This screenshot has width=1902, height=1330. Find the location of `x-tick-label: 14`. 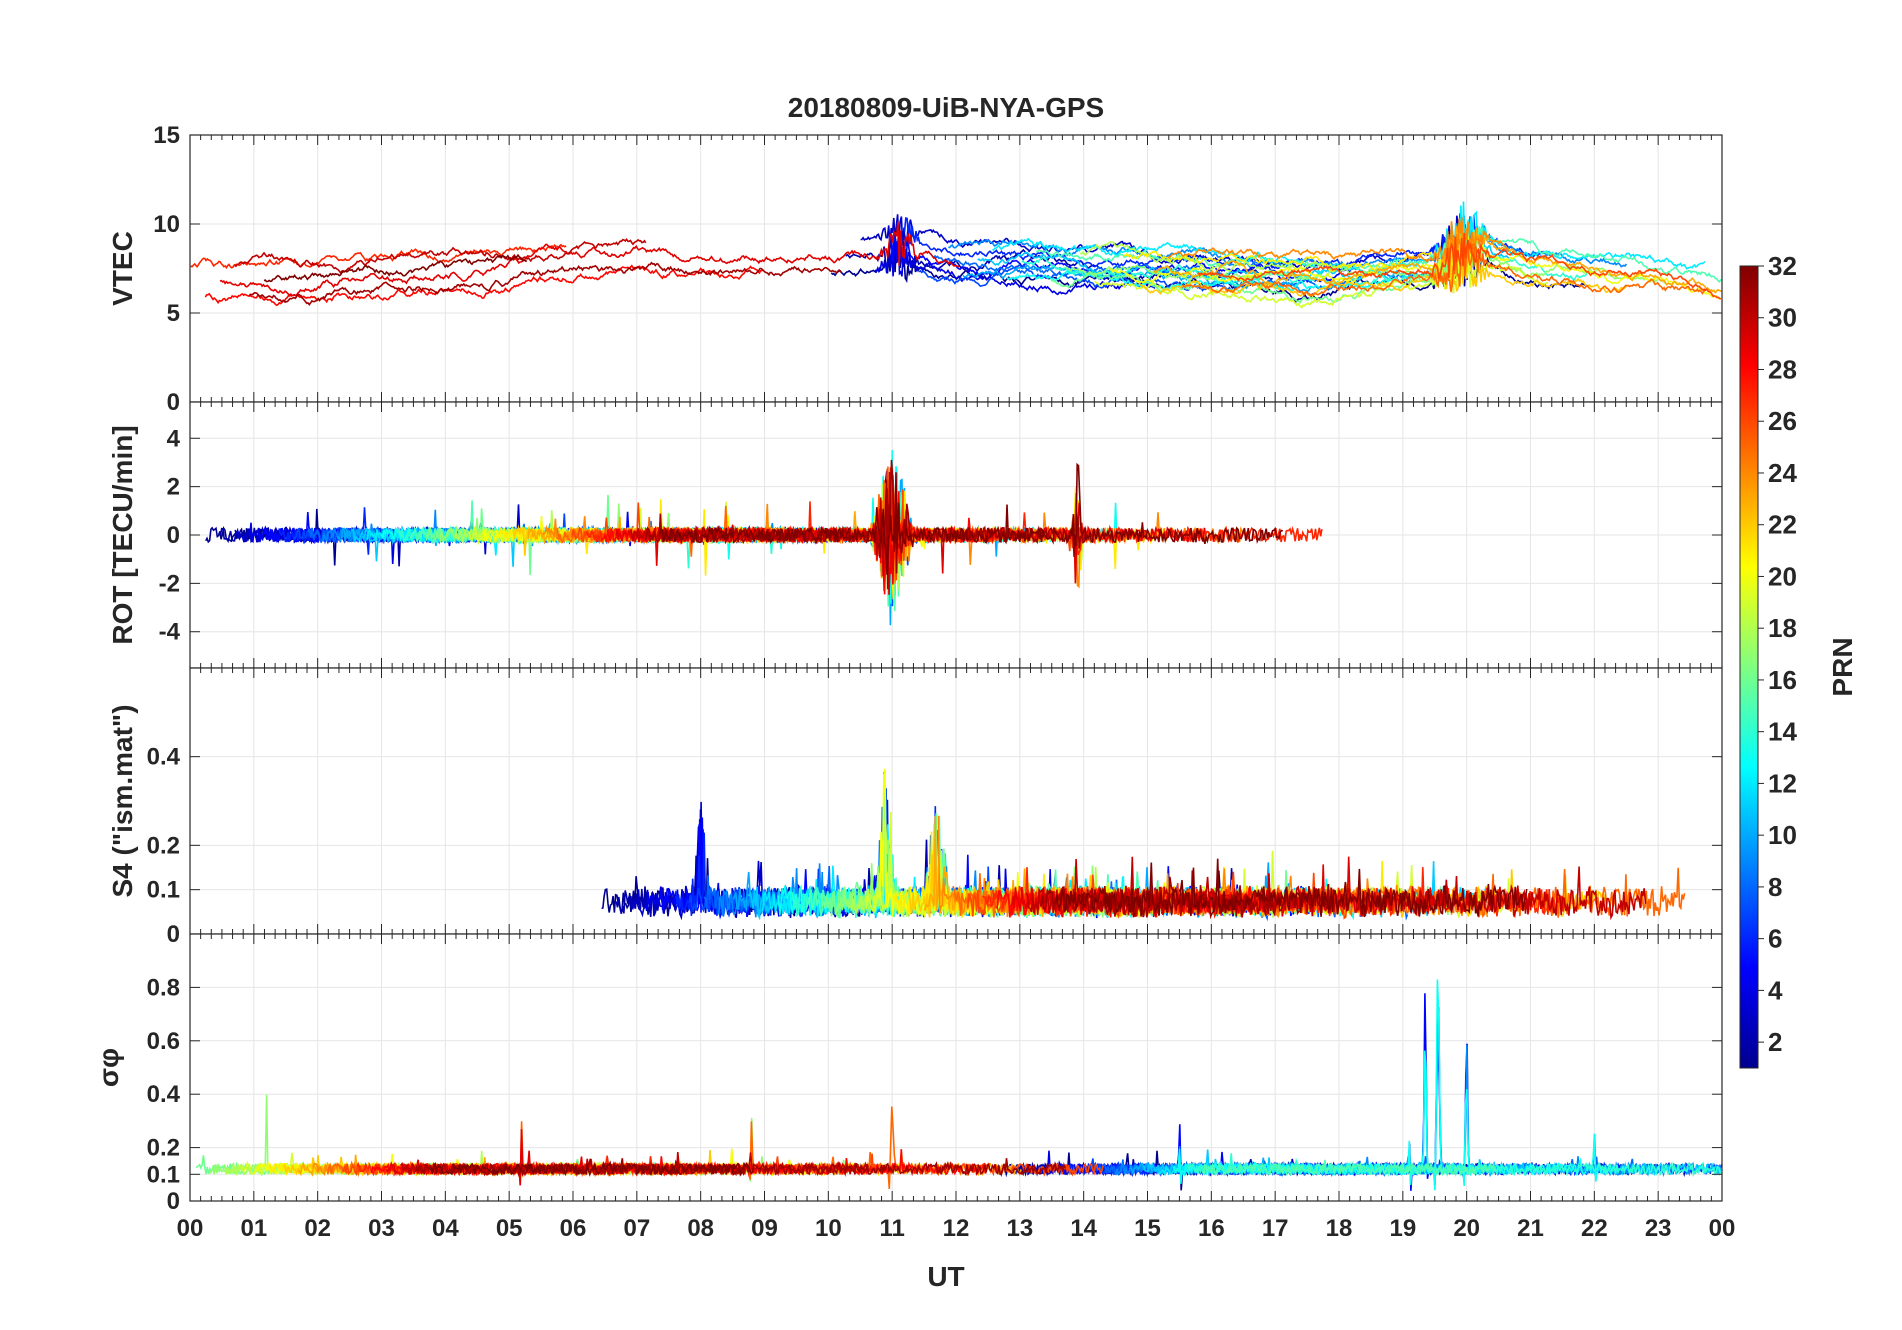

x-tick-label: 14 is located at coordinates (1083, 1228).